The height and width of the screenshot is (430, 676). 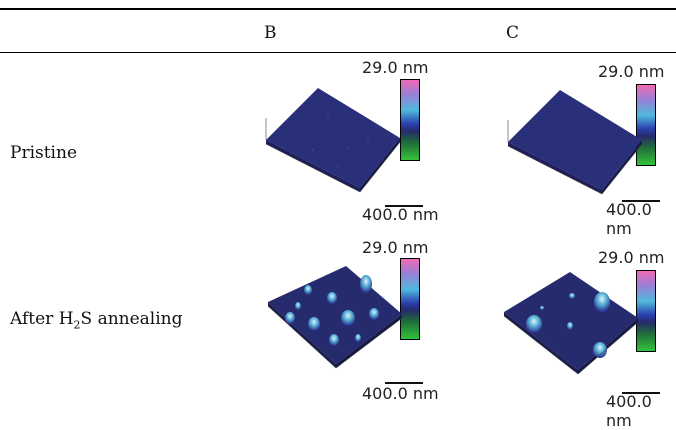 What do you see at coordinates (335, 317) in the screenshot?
I see `afm-surface-b-annealed` at bounding box center [335, 317].